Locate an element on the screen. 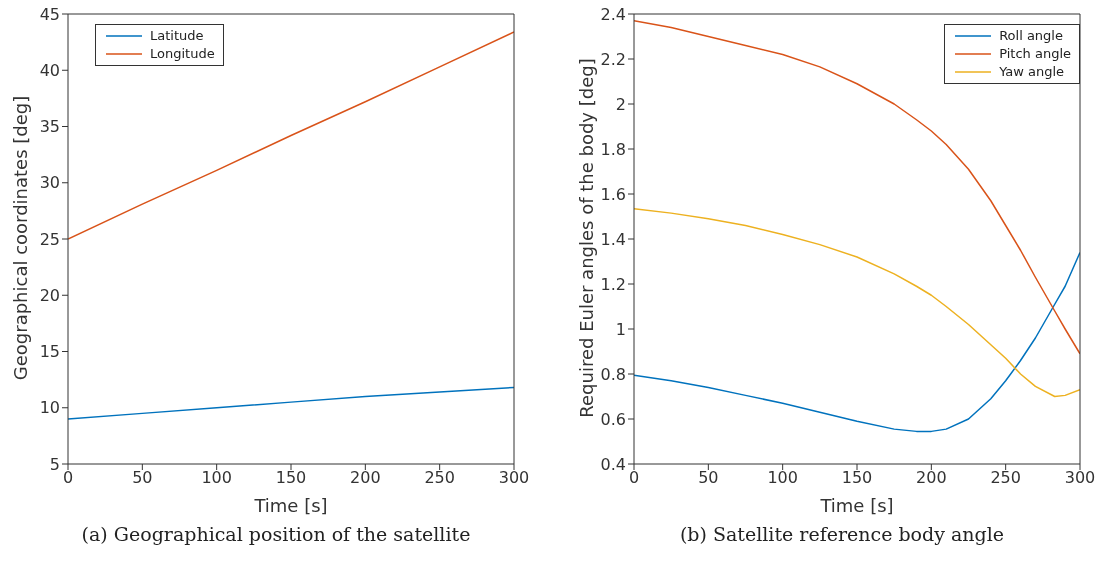  legend-label: Latitude is located at coordinates (177, 36).